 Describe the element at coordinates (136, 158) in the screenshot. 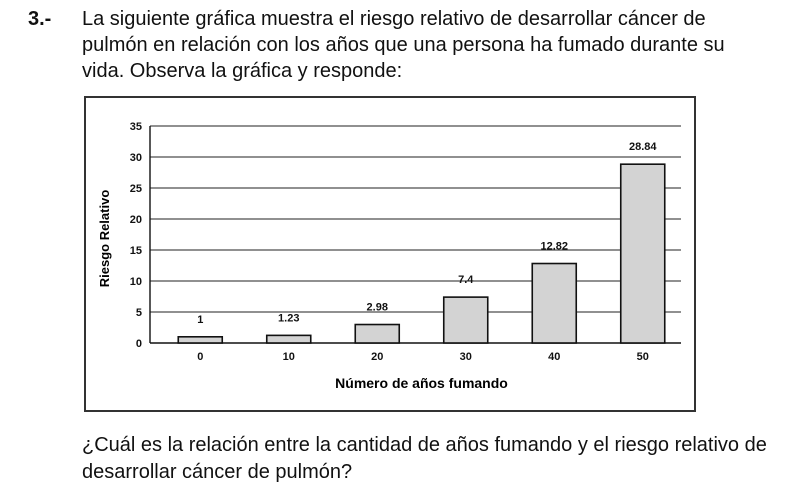

I see `y-tick-label: 30` at that location.